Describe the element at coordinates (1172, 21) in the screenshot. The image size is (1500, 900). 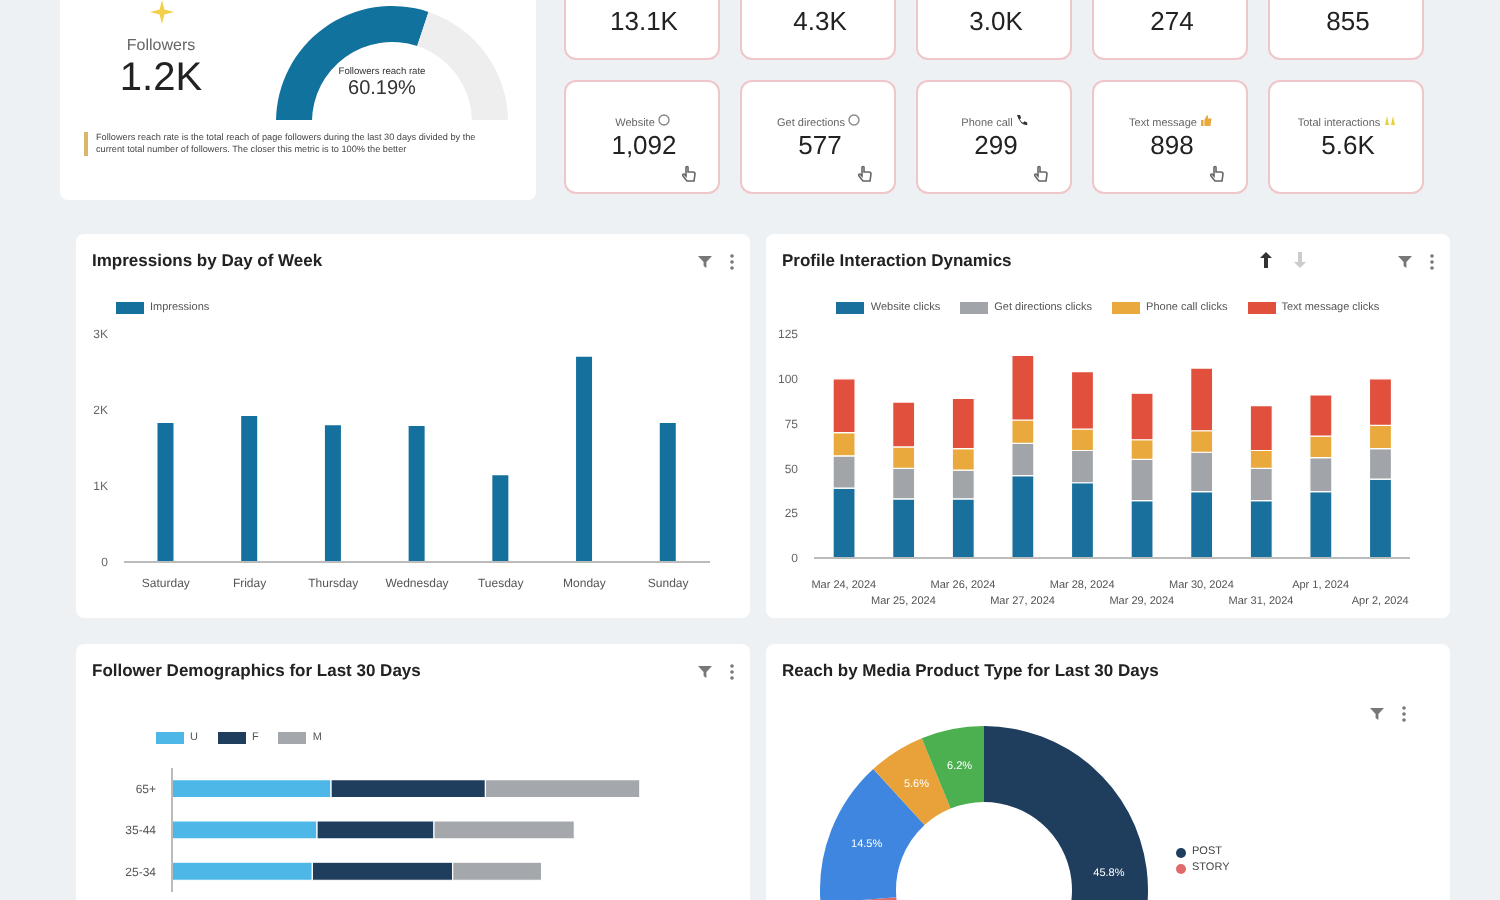
I see `text: 274` at that location.